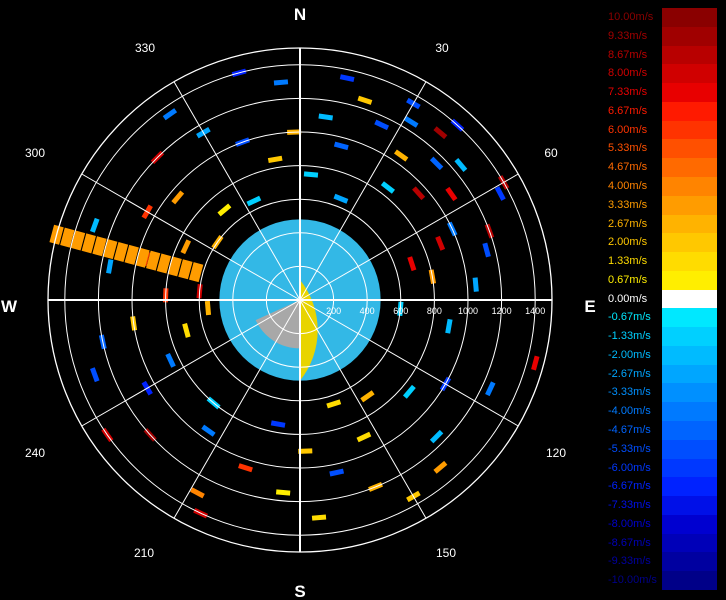  Describe the element at coordinates (661, 92) in the screenshot. I see `legend-row: 7.33m/s` at that location.